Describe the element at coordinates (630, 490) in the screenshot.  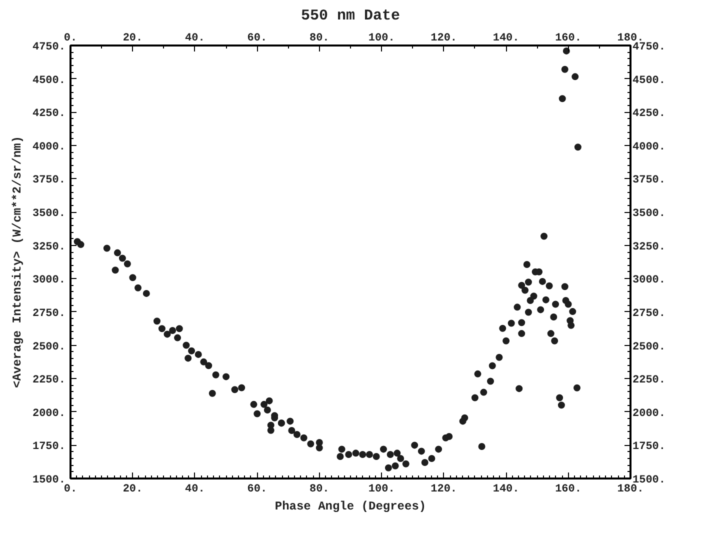
I see `x2-tick-label: 180.` at that location.